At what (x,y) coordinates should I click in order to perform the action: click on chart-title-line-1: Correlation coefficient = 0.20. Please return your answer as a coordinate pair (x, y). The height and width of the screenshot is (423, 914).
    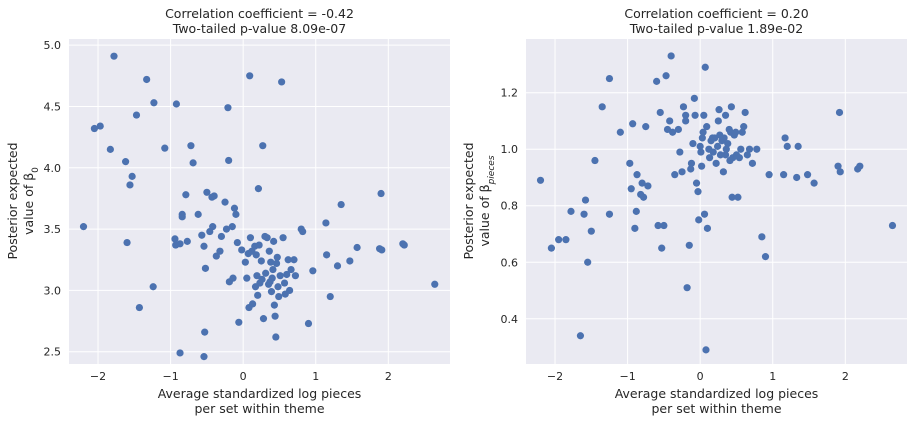
    Looking at the image, I should click on (716, 13).